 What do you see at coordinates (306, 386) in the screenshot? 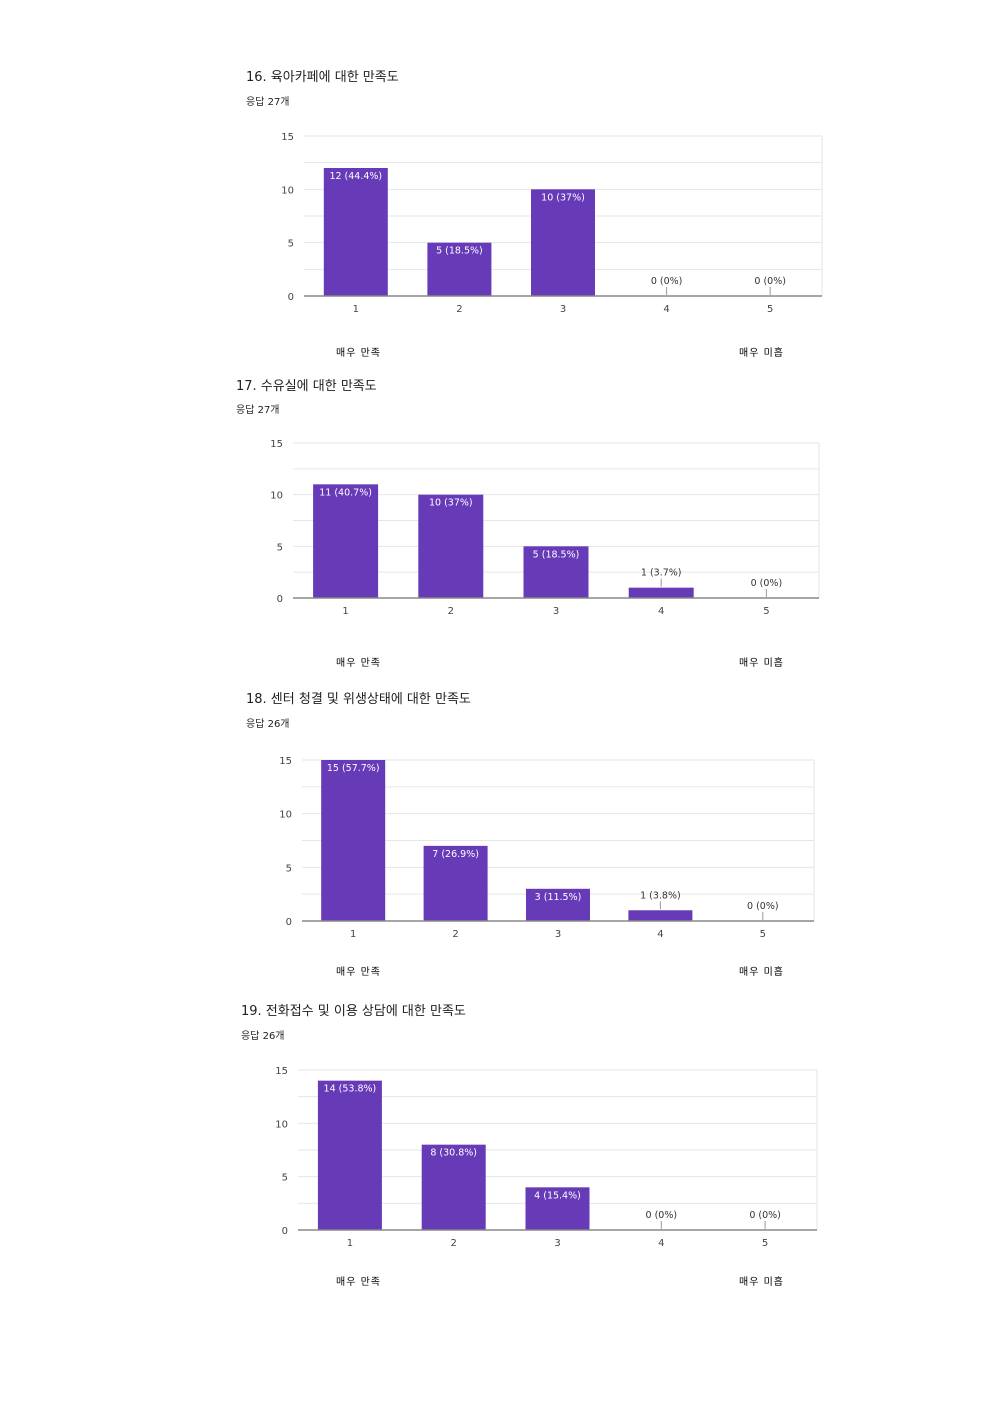
I see `question-title: 17. 수유실에 대한 만족도` at bounding box center [306, 386].